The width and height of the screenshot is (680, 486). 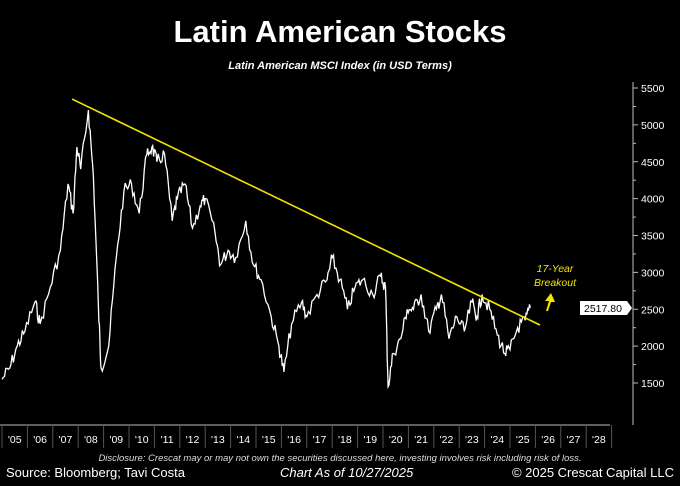 I want to click on y-tick-label: 4500, so click(x=653, y=163).